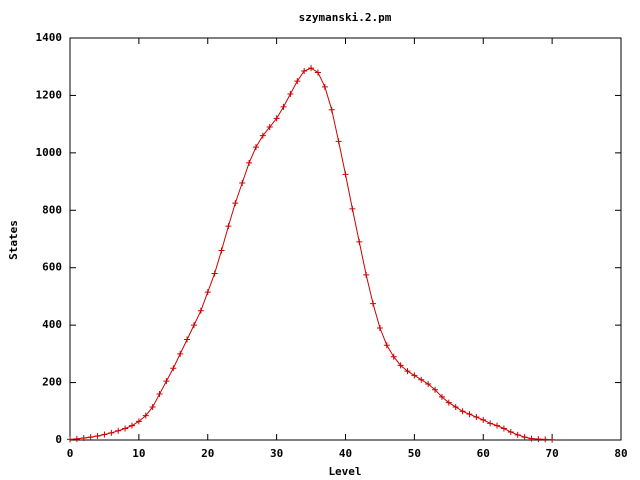  What do you see at coordinates (344, 471) in the screenshot?
I see `x-axis-label: Level` at bounding box center [344, 471].